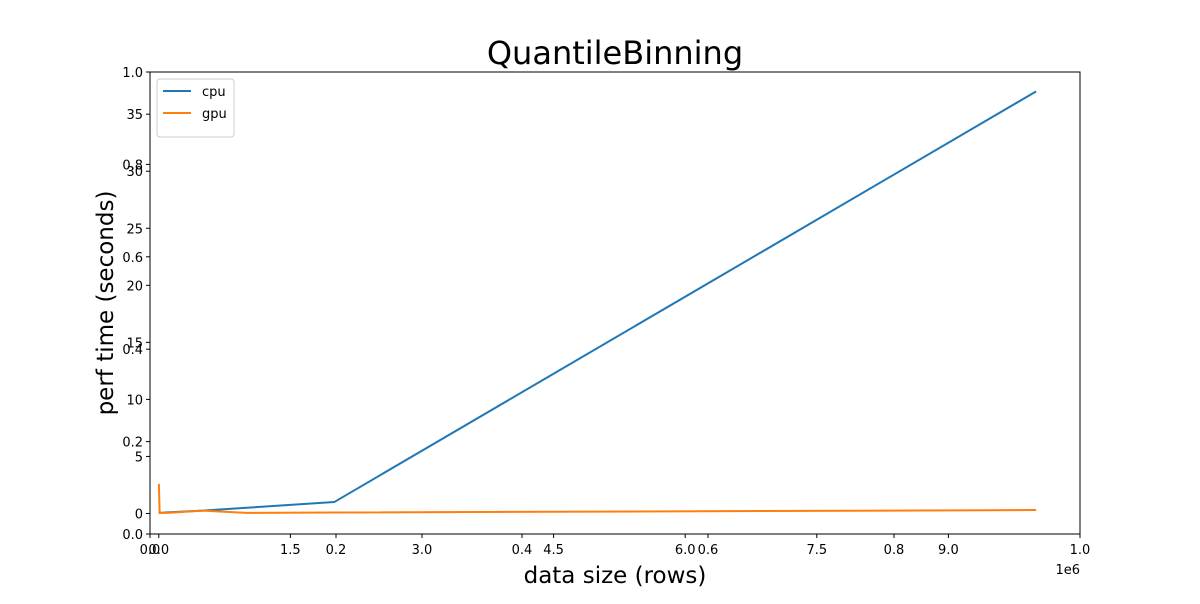 This screenshot has width=1200, height=604. Describe the element at coordinates (134, 229) in the screenshot. I see `y-tick-label: 25` at that location.